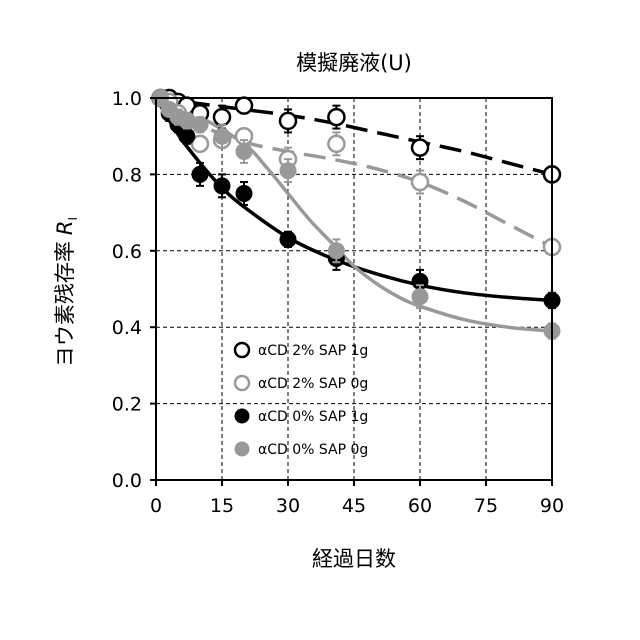 This screenshot has height=640, width=640. I want to click on chart-title: 模擬廃液(U), so click(354, 63).